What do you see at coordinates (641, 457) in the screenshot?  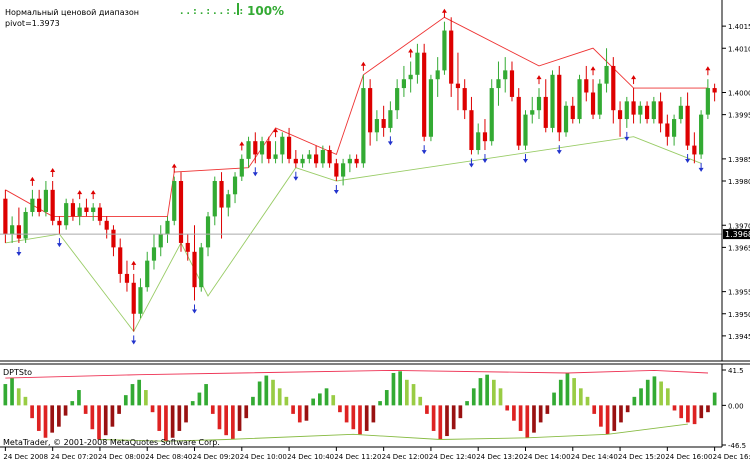 I see `time-tick-label: 24 Dec 15:20` at bounding box center [641, 457].